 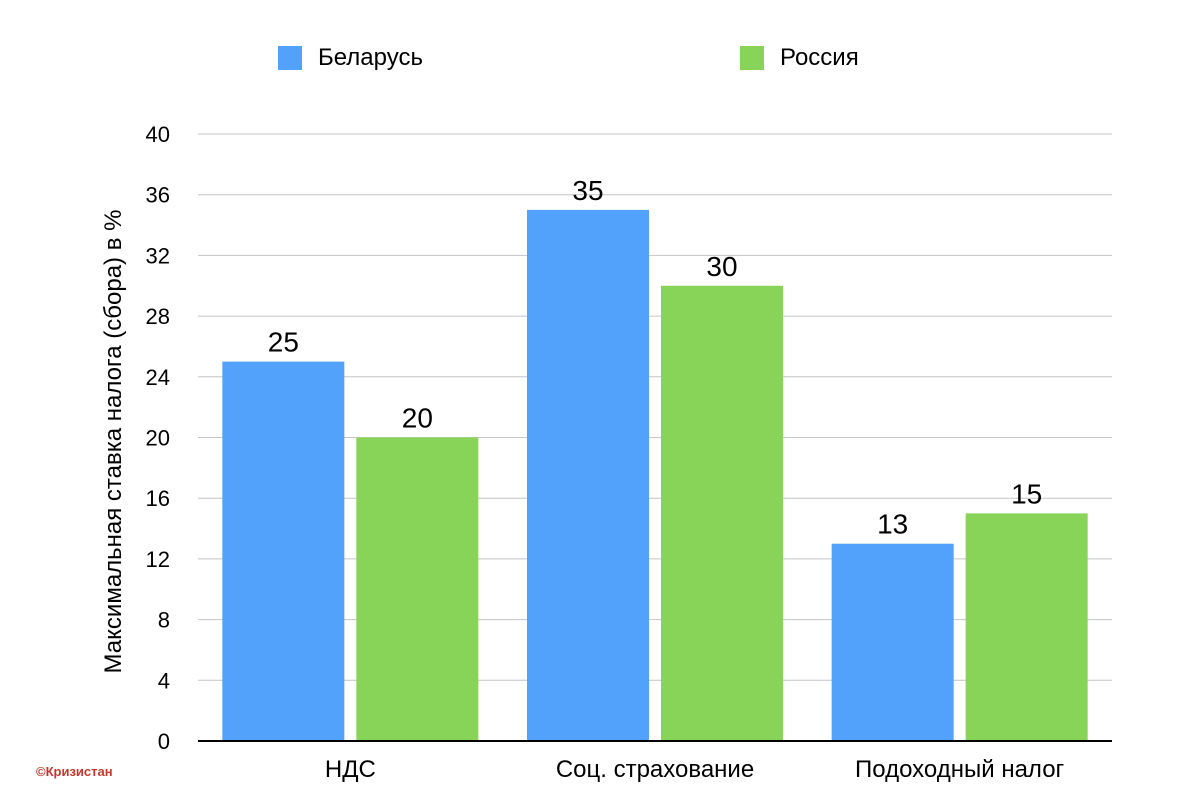 What do you see at coordinates (752, 58) in the screenshot?
I see `legend-swatch-russia` at bounding box center [752, 58].